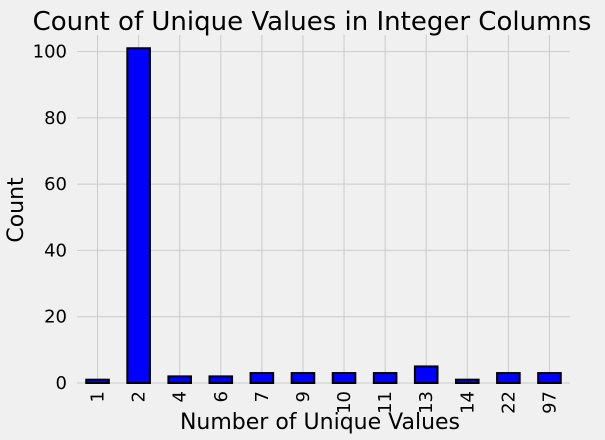 This screenshot has height=440, width=605. I want to click on x-axis-title: Number of Unique Values, so click(320, 422).